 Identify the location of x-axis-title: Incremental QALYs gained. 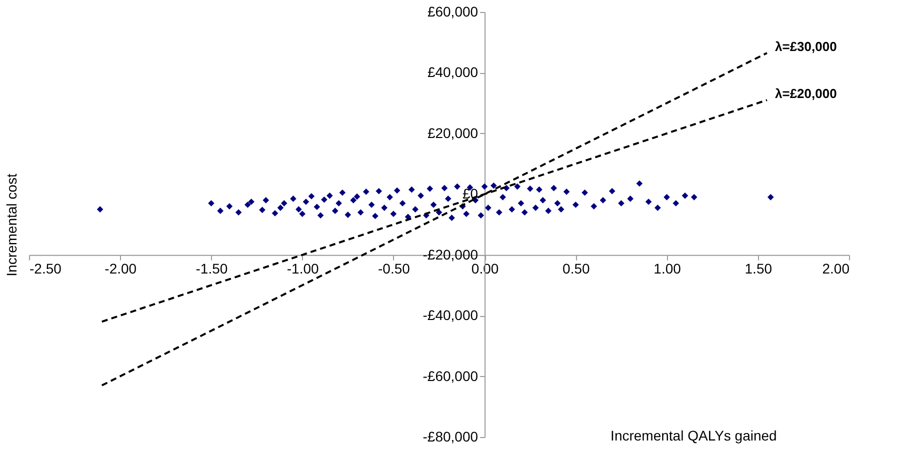
(693, 436).